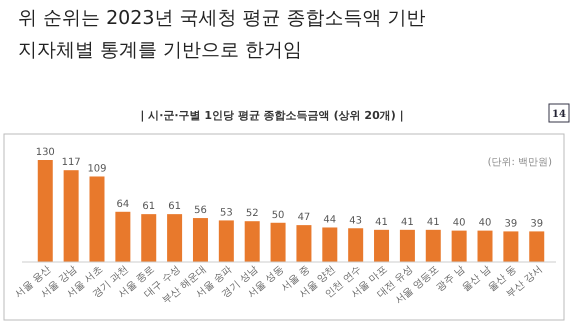  What do you see at coordinates (200, 210) in the screenshot?
I see `data-label: 56` at bounding box center [200, 210].